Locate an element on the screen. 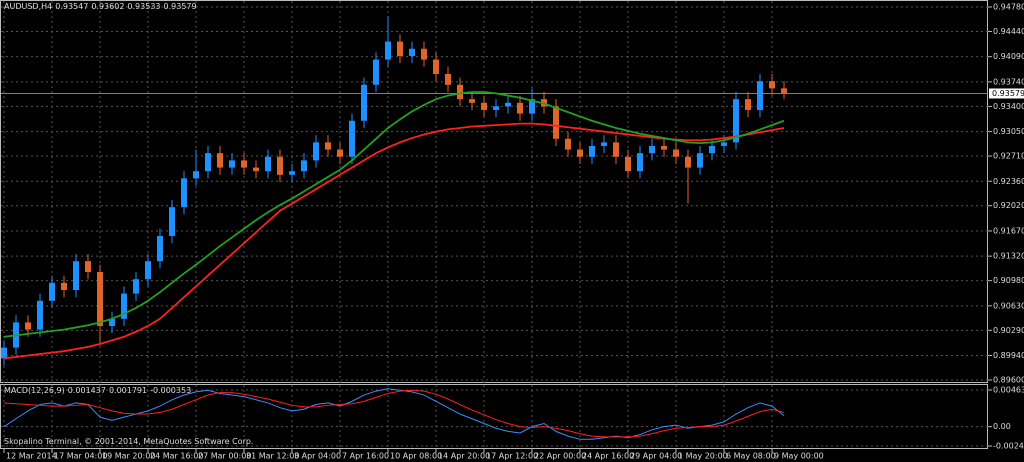 This screenshot has height=462, width=1024. x-tick-label: 29 Apr 04:00 is located at coordinates (656, 456).